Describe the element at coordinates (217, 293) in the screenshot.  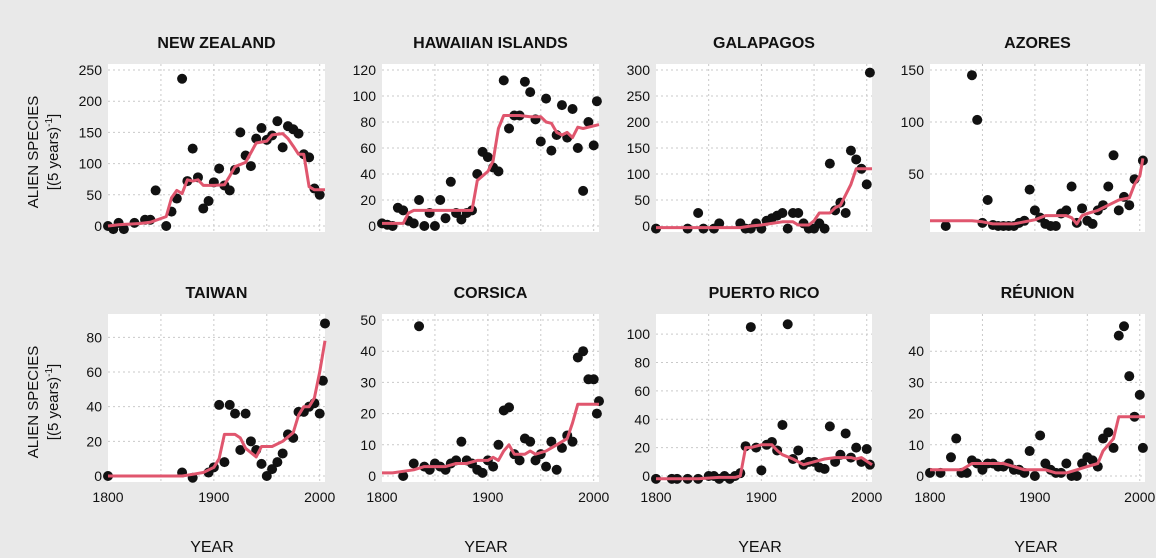
I see `panel-title: TAIWAN` at that location.